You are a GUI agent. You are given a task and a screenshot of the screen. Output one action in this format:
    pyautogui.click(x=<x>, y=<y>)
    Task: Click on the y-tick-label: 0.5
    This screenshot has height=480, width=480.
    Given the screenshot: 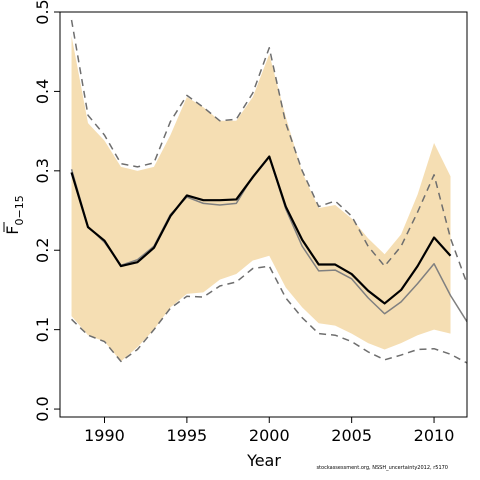 What is the action you would take?
    pyautogui.click(x=42, y=12)
    